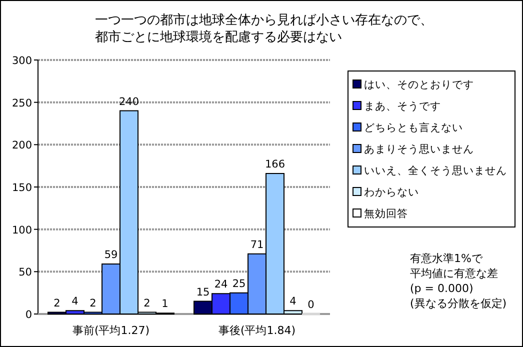 Image resolution: width=523 pixels, height=347 pixels. I want to click on ytick: 200, so click(22, 146).